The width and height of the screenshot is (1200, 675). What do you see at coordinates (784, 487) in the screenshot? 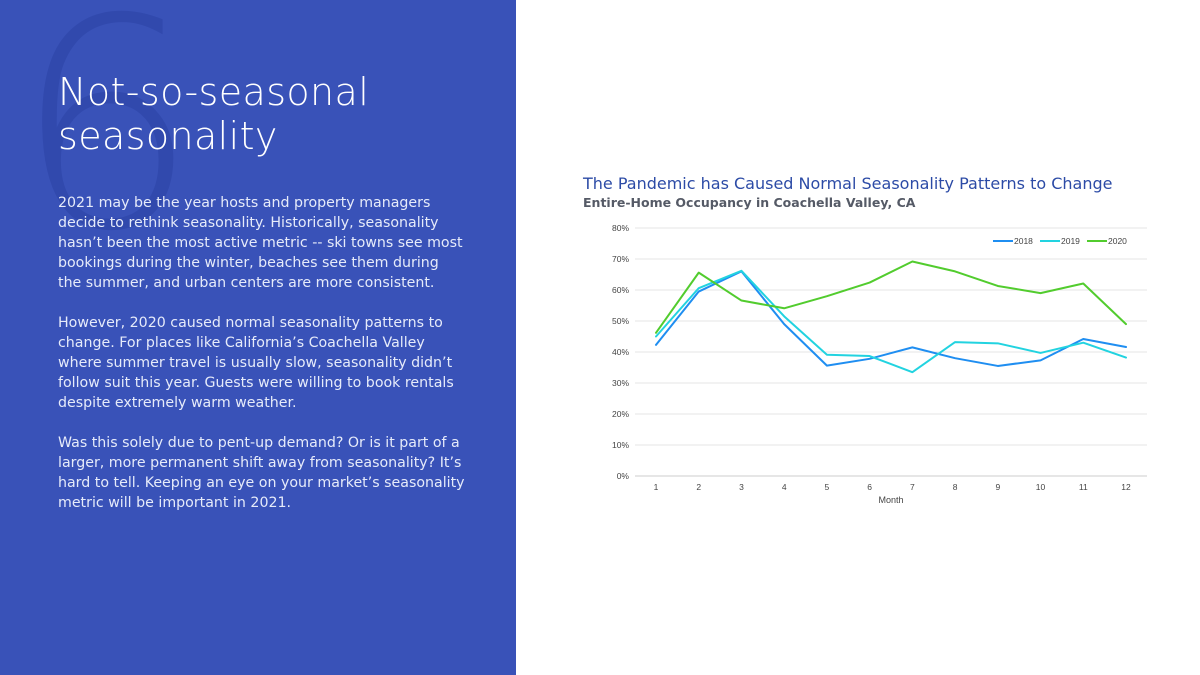
I see `x-tick-label: 4` at bounding box center [784, 487].